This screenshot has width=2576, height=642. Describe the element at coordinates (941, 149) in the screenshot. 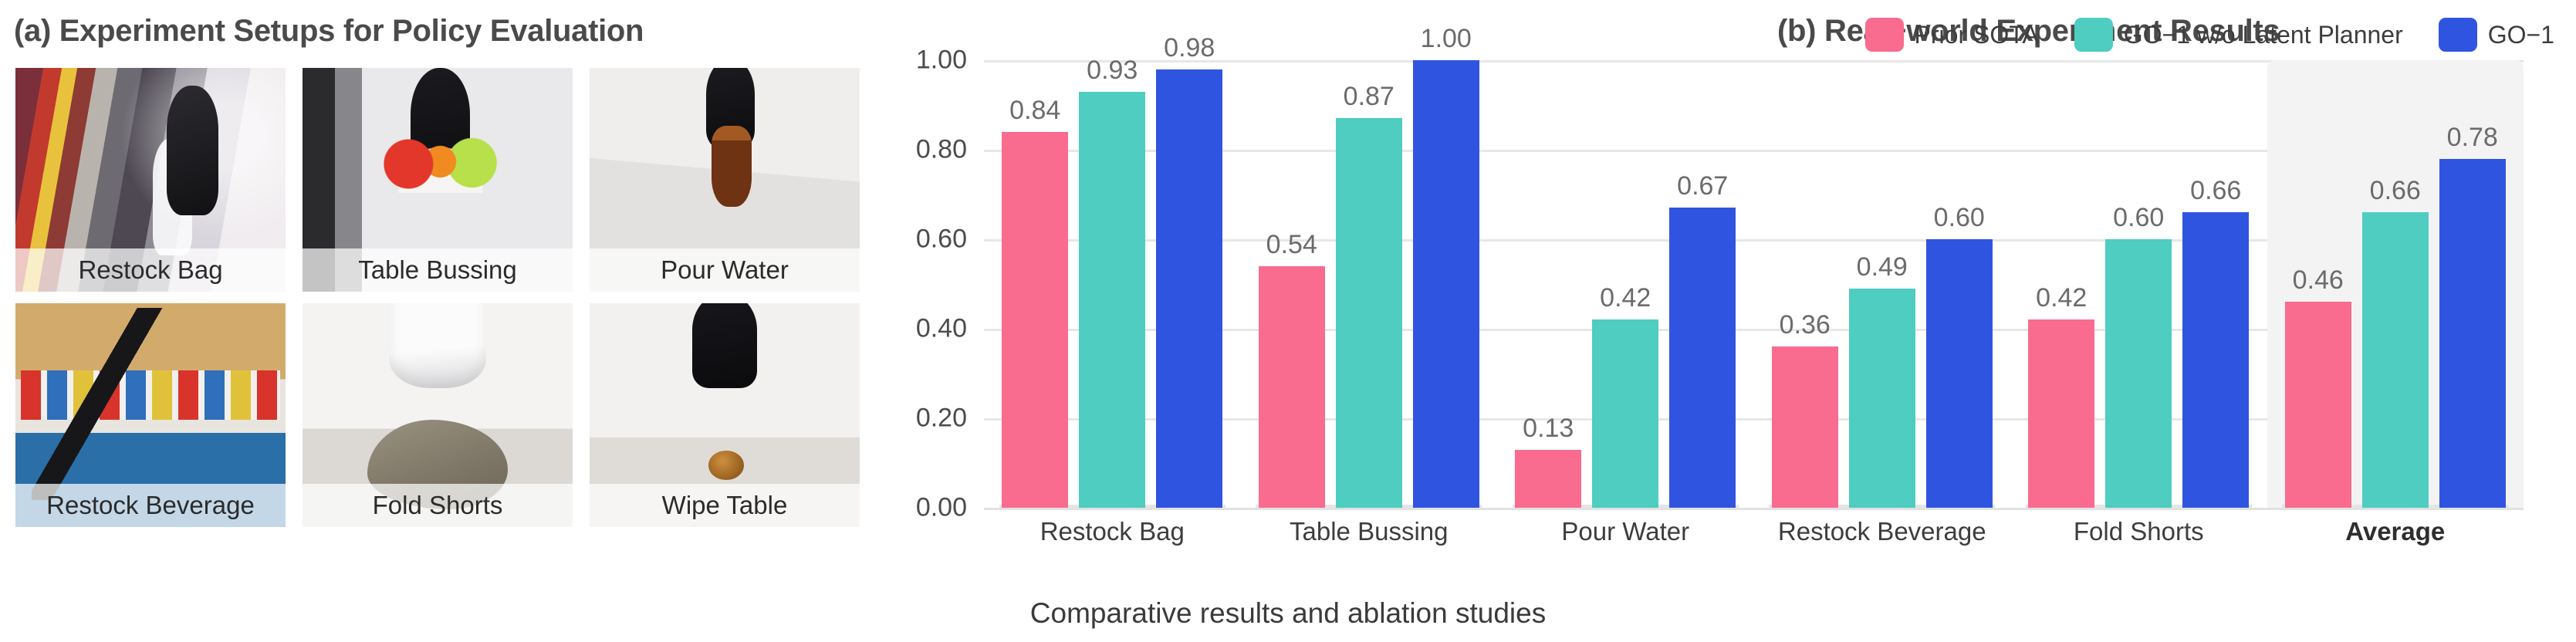

I see `y-axis-tick-label: 0.80` at that location.